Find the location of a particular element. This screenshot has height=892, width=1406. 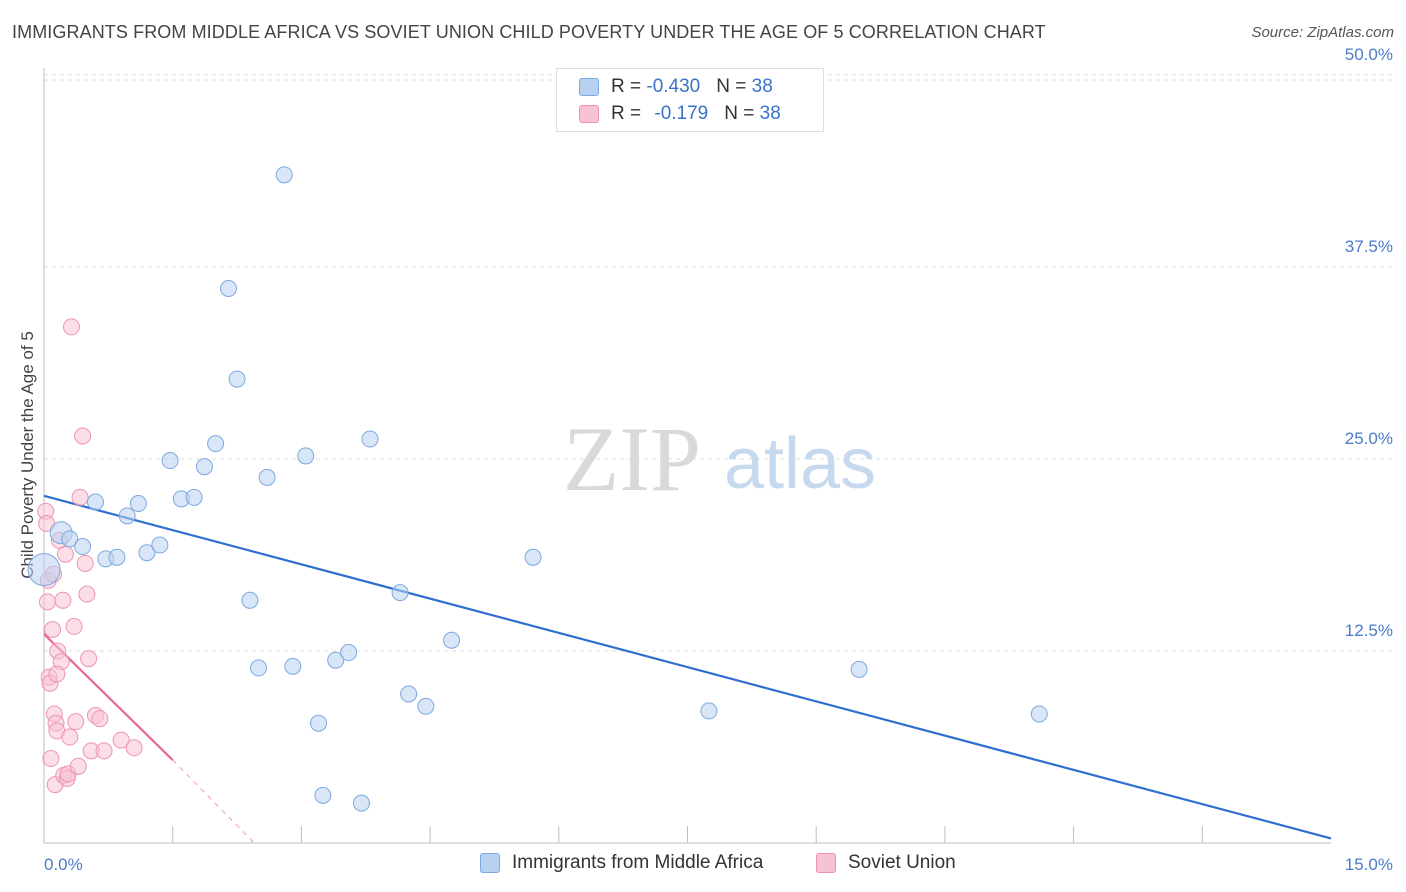

watermark: ZIP atlas is located at coordinates (719, 459).